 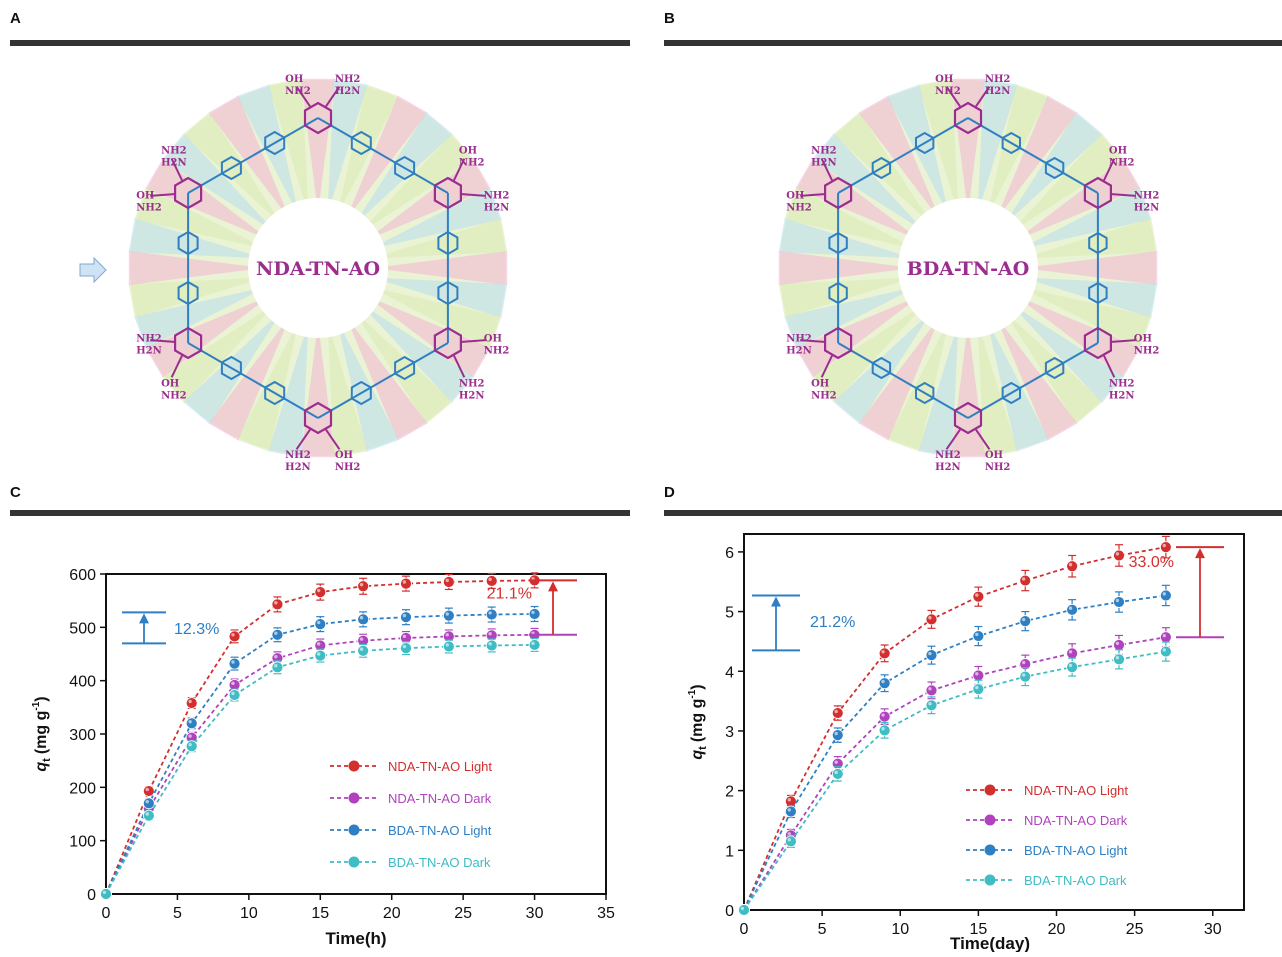 I want to click on chart-1-legend-label: BDA-TN-AO Dark, so click(x=1075, y=880).